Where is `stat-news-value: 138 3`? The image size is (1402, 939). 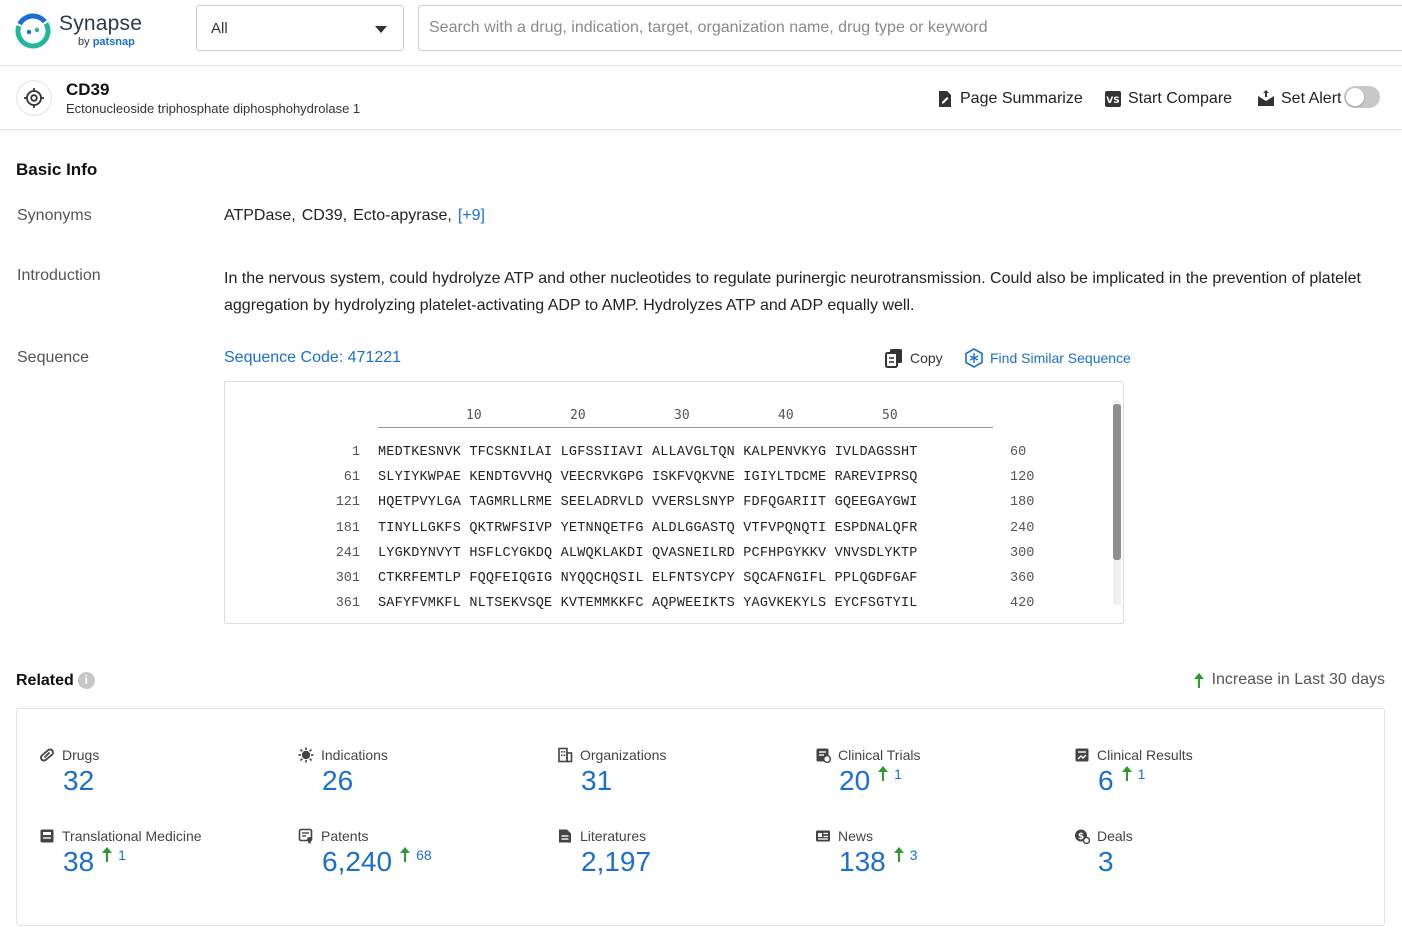
stat-news-value: 138 3 is located at coordinates (878, 862).